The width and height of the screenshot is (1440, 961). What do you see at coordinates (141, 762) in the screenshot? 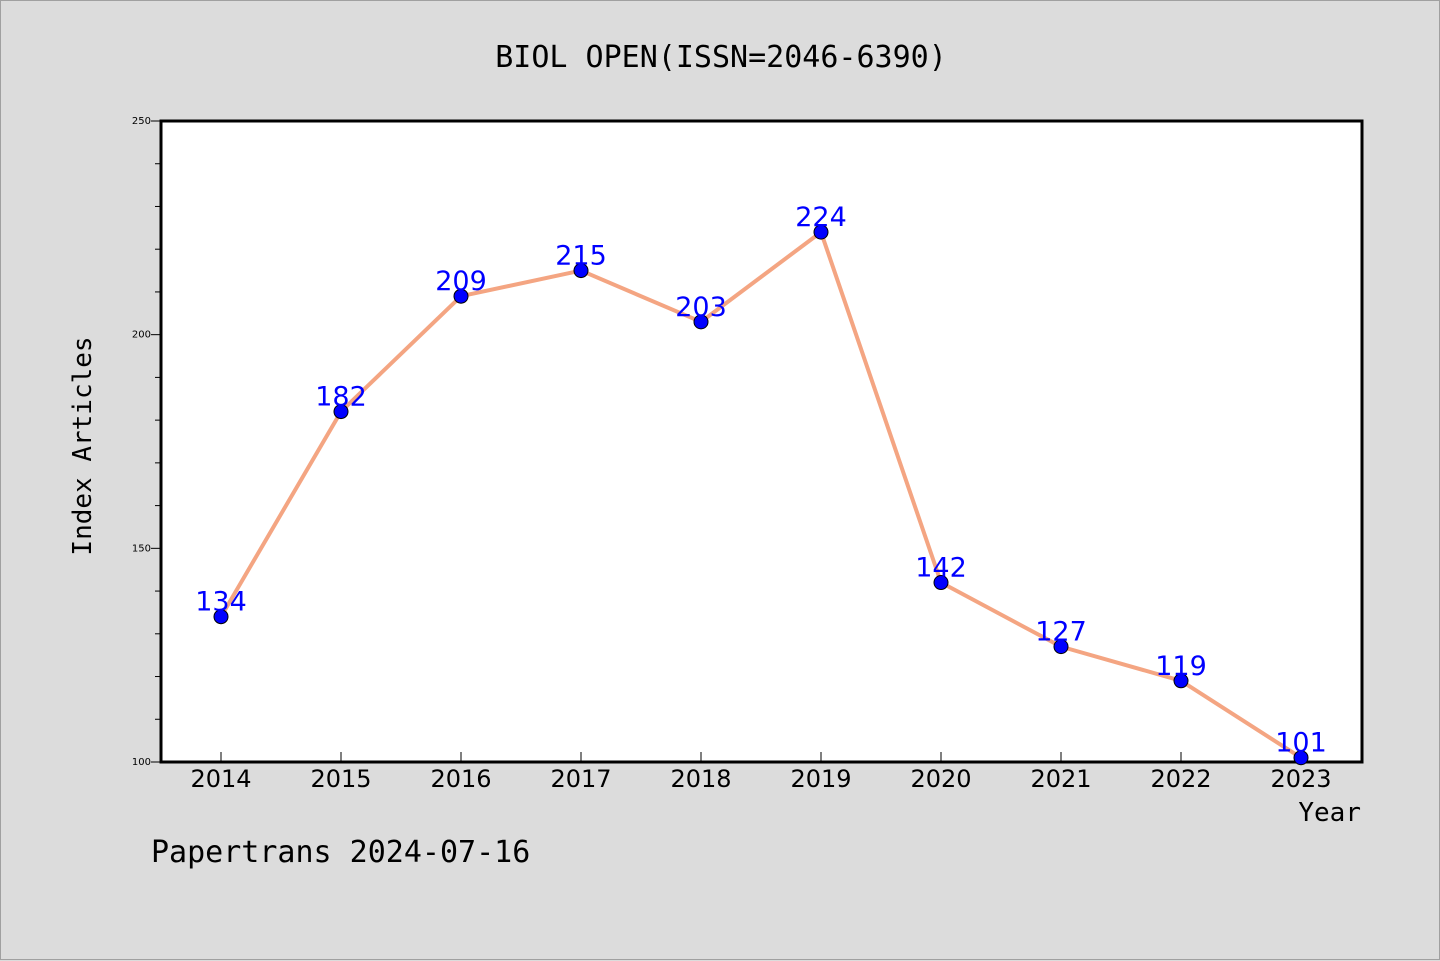
I see `y-tick-label: 100` at bounding box center [141, 762].